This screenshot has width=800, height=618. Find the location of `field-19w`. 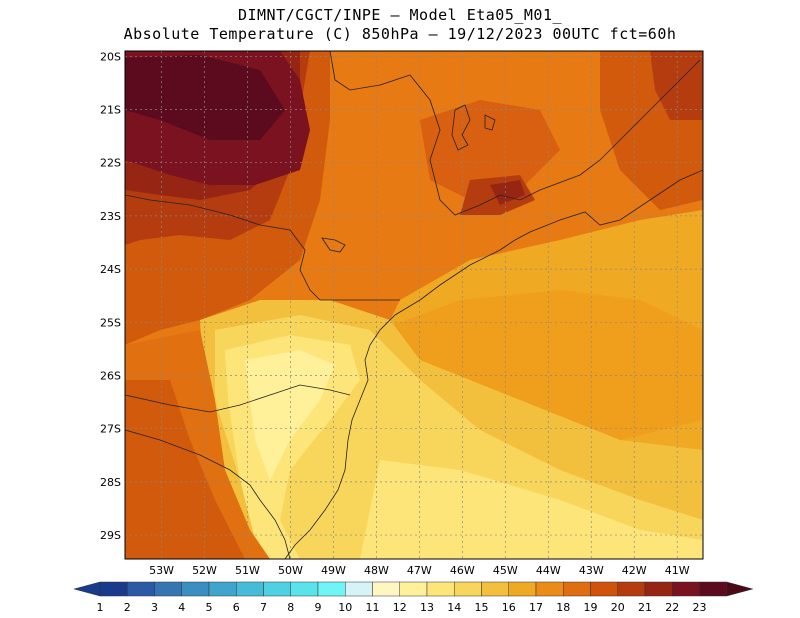

field-19w is located at coordinates (185, 469).